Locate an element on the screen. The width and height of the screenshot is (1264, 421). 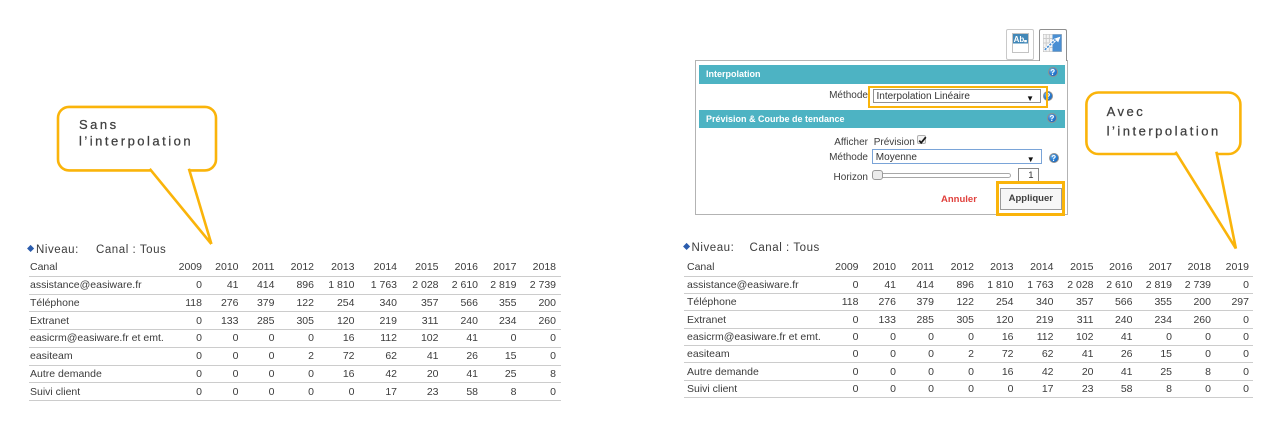
svg-text: Ab is located at coordinates (1019, 39).